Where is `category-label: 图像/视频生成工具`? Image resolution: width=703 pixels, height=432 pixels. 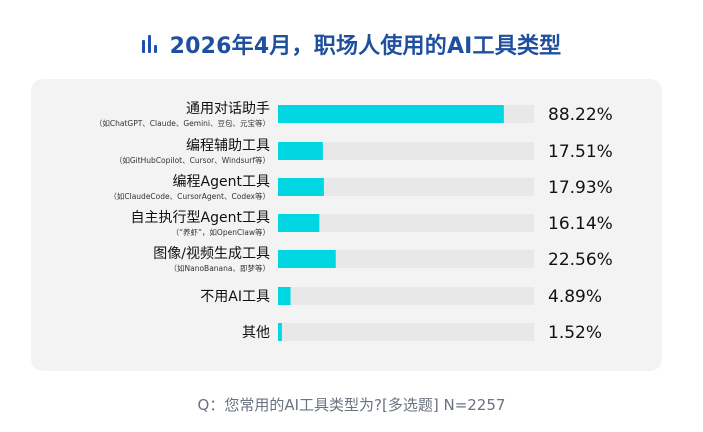 category-label: 图像/视频生成工具 is located at coordinates (211, 254).